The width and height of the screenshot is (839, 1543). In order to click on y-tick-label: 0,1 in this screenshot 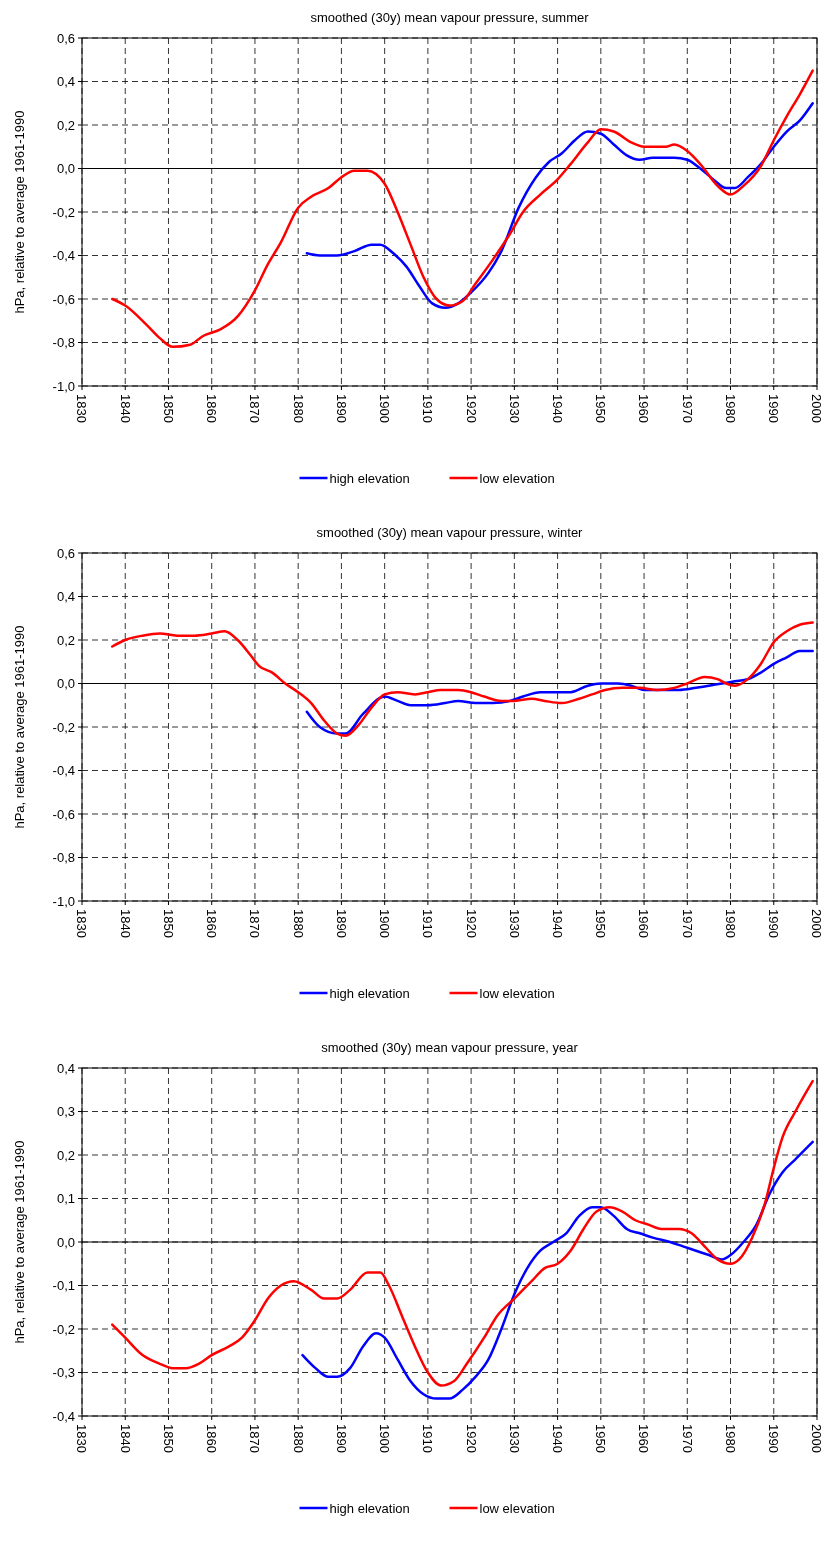, I will do `click(65, 1199)`.